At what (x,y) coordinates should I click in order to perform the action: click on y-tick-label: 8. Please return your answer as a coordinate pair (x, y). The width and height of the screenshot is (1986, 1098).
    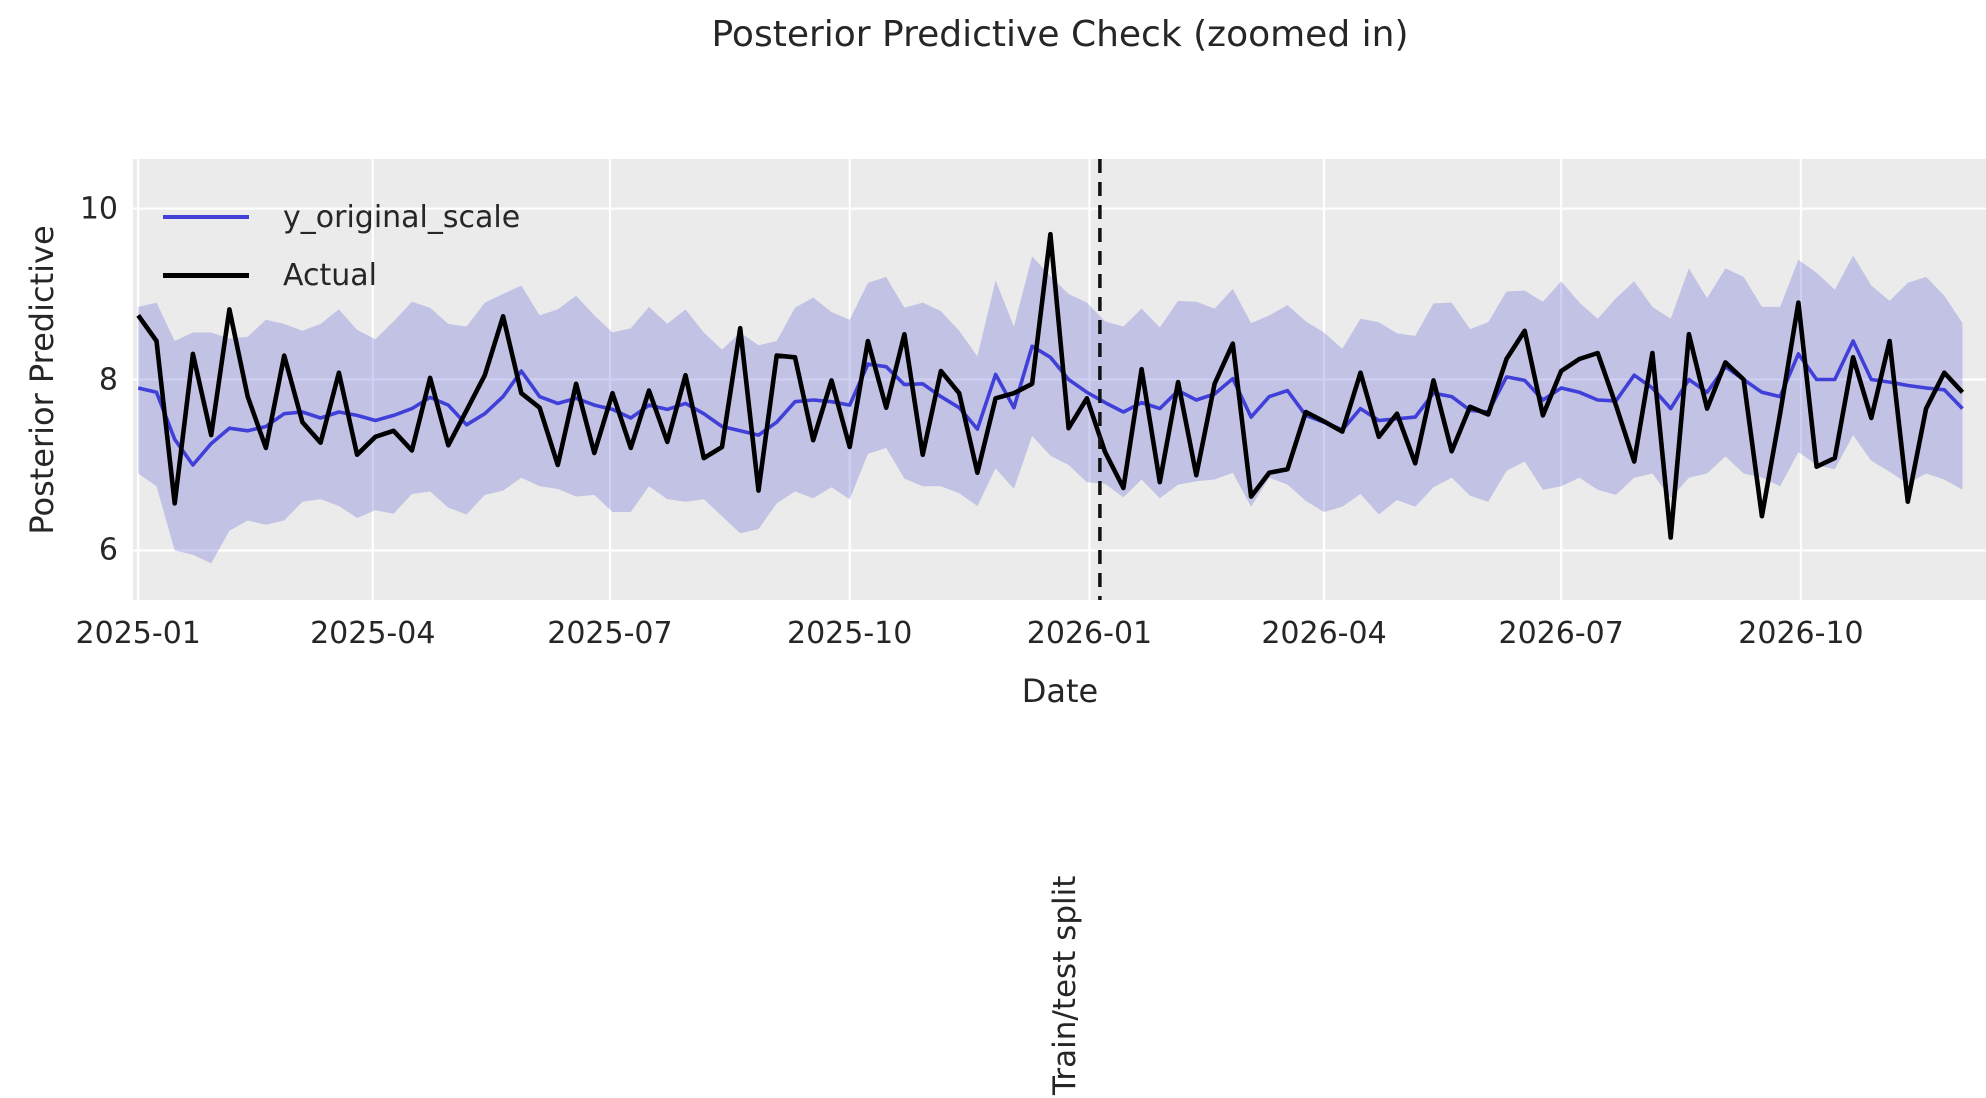
    Looking at the image, I should click on (108, 379).